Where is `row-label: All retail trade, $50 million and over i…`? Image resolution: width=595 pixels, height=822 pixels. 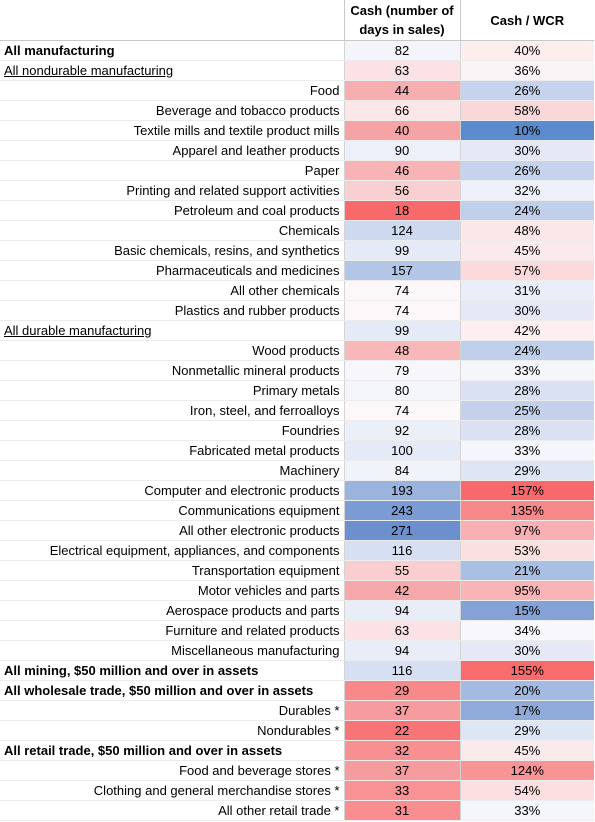
row-label: All retail trade, $50 million and over i… is located at coordinates (172, 750).